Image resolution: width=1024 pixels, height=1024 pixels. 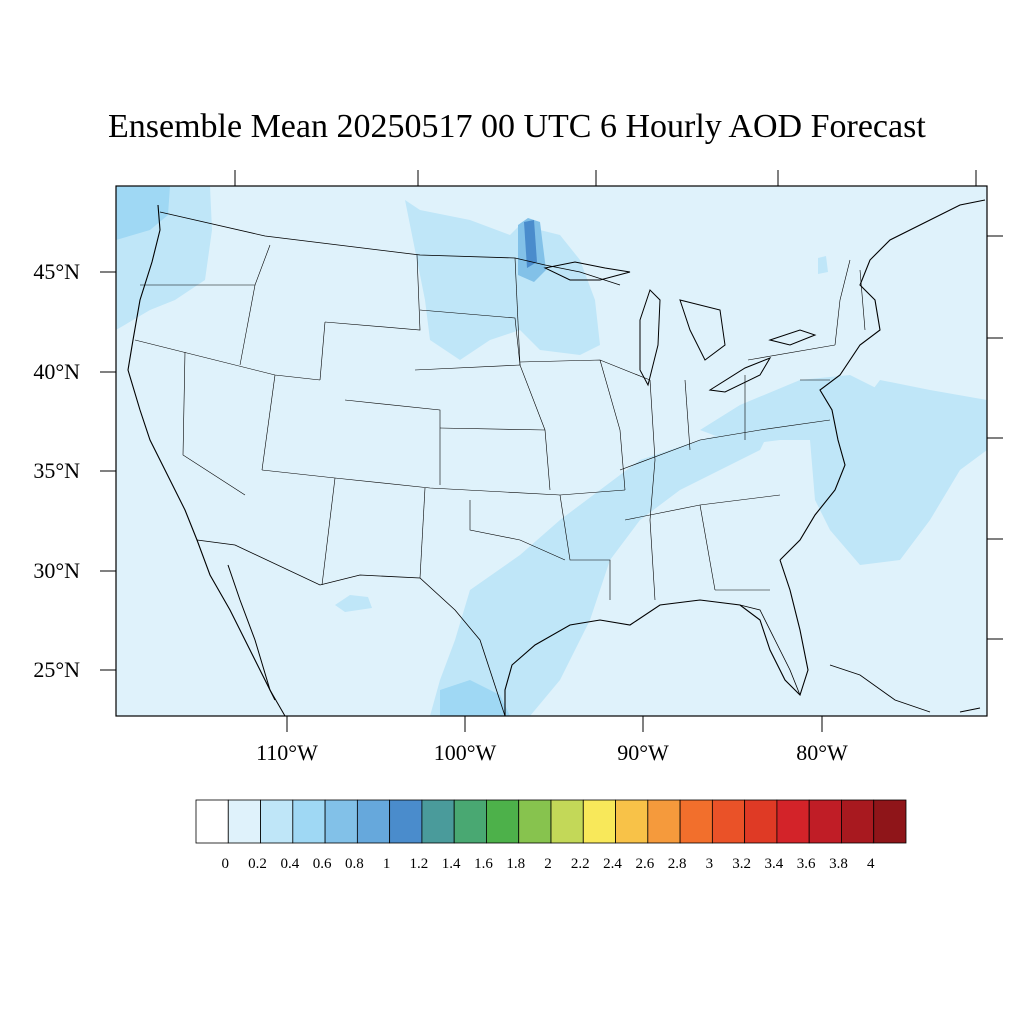 What do you see at coordinates (838, 864) in the screenshot?
I see `colorbar-label: 3.8` at bounding box center [838, 864].